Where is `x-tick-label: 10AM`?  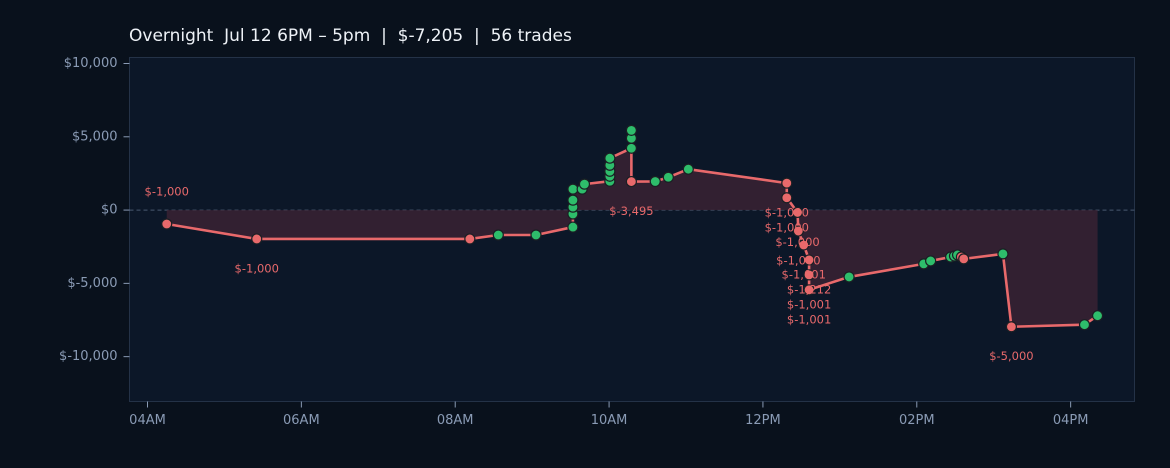
x-tick-label: 10AM is located at coordinates (609, 420).